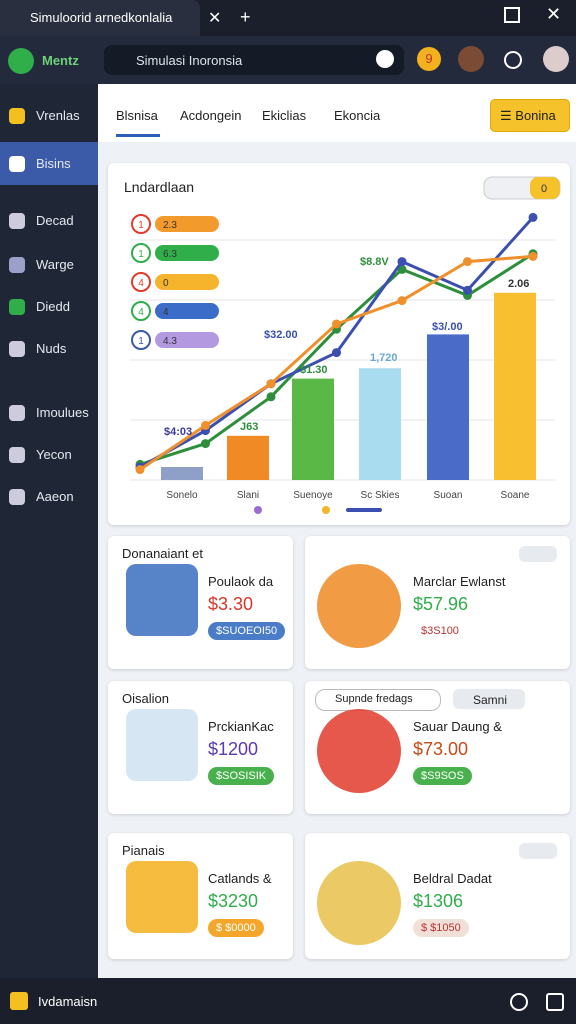 Image resolution: width=576 pixels, height=1024 pixels. I want to click on legend-label: 4, so click(166, 312).